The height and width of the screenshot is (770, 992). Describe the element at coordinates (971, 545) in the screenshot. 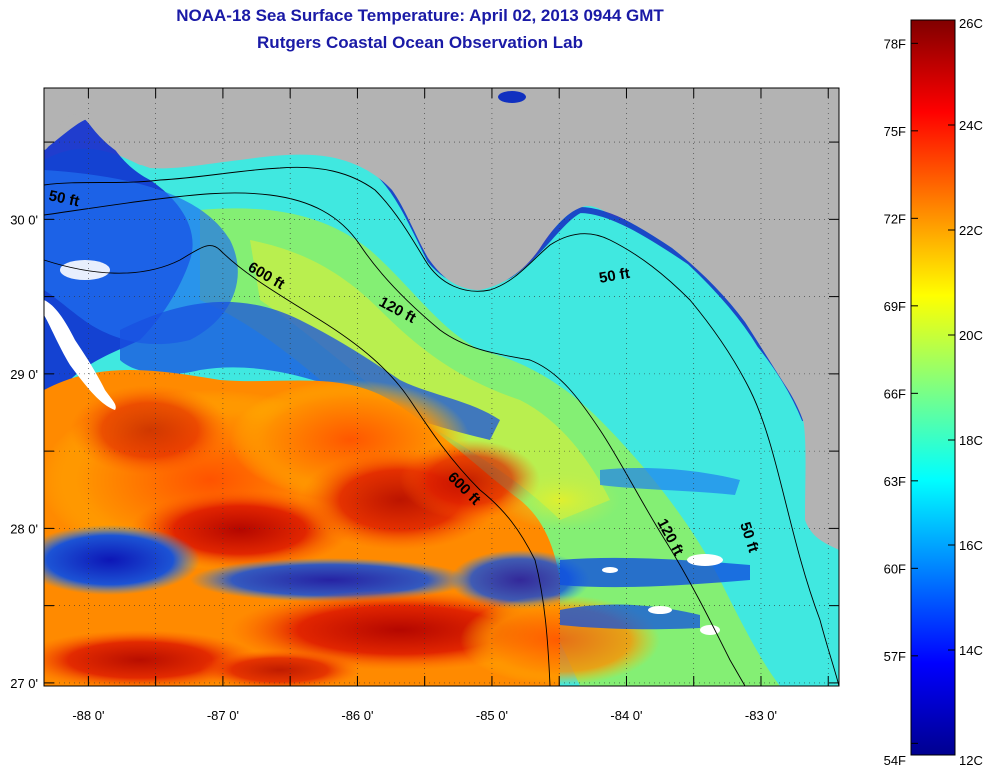

I see `colorbar-celsius-label: 16C` at that location.